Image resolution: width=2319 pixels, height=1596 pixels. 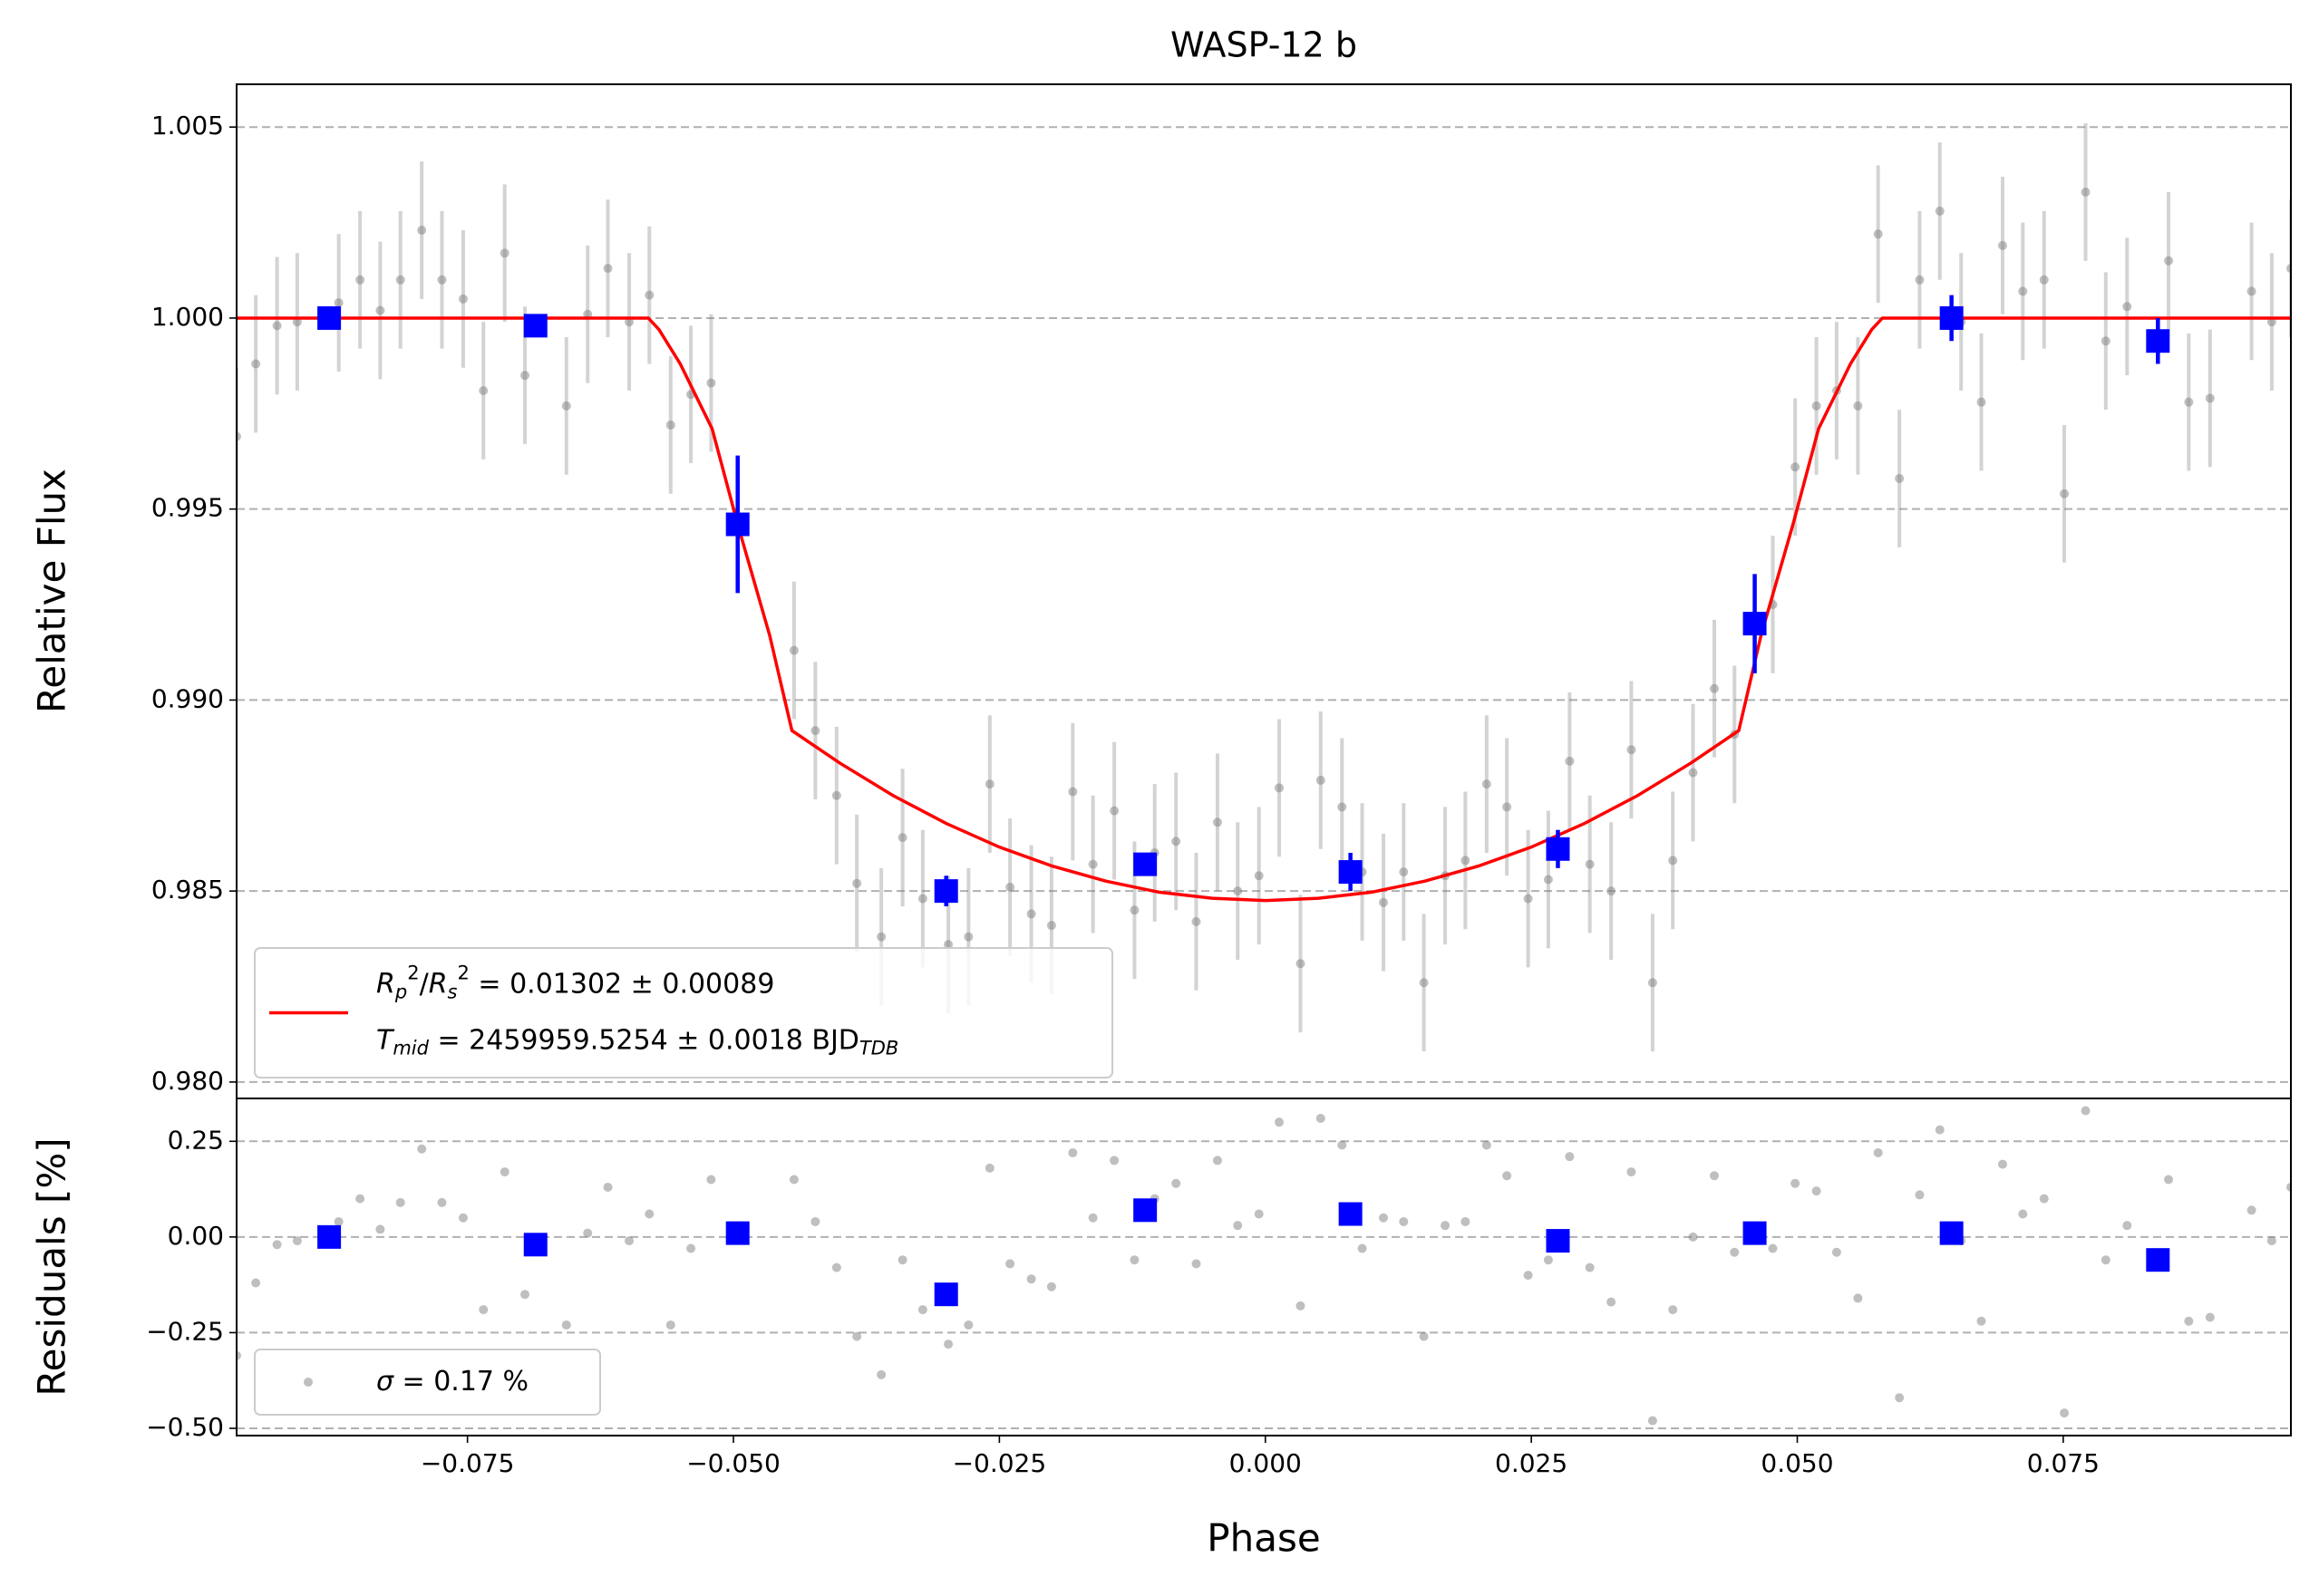 I want to click on x-tick-label: 0.075, so click(x=2063, y=1463).